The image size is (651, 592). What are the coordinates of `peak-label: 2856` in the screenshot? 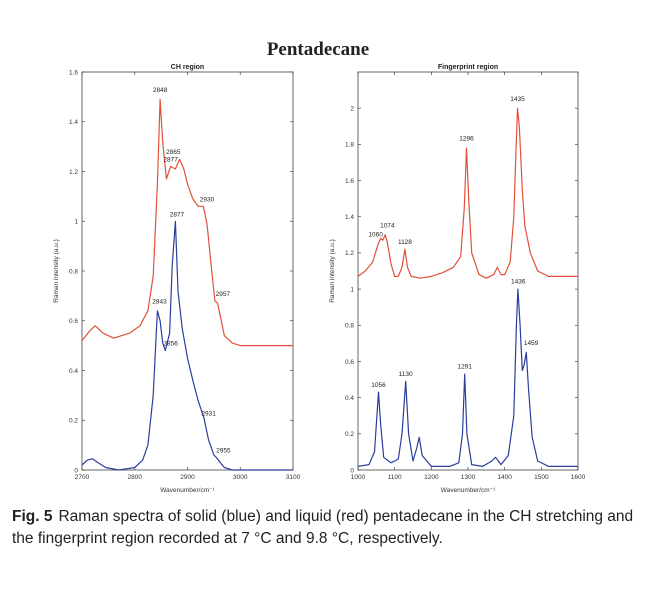 It's located at (170, 344).